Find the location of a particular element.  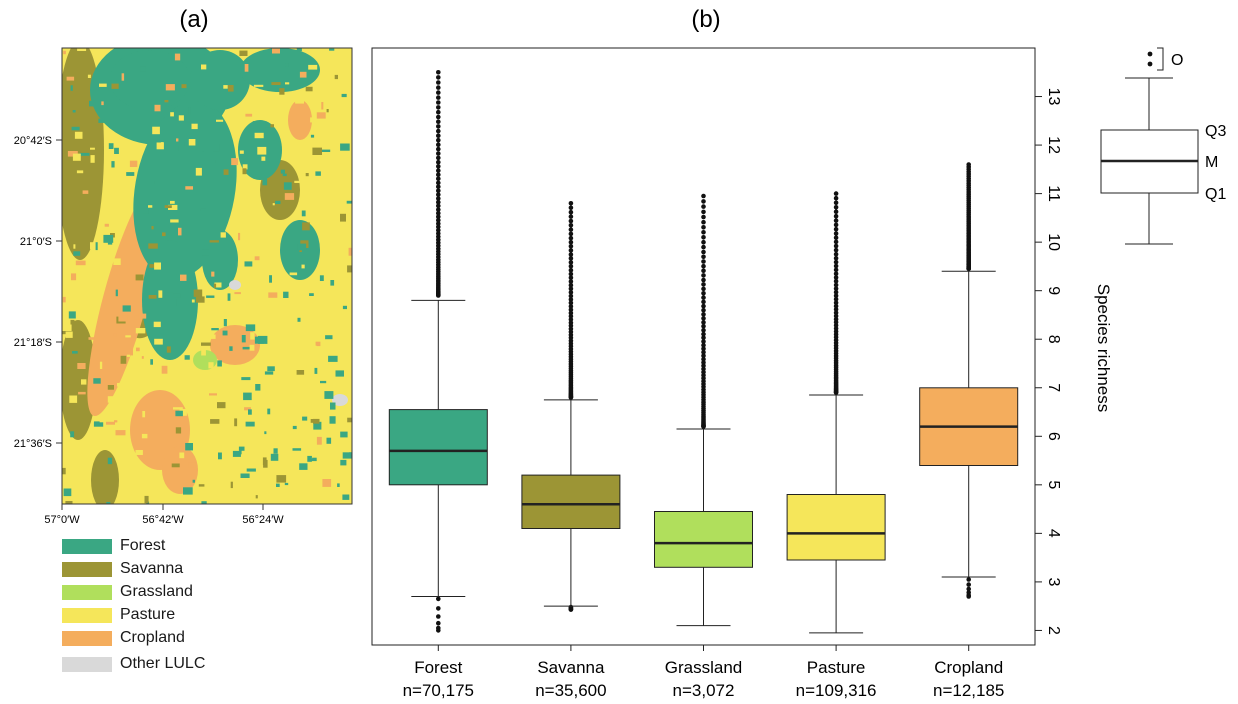

lat-tick-label: 20°42′S is located at coordinates (33, 141).